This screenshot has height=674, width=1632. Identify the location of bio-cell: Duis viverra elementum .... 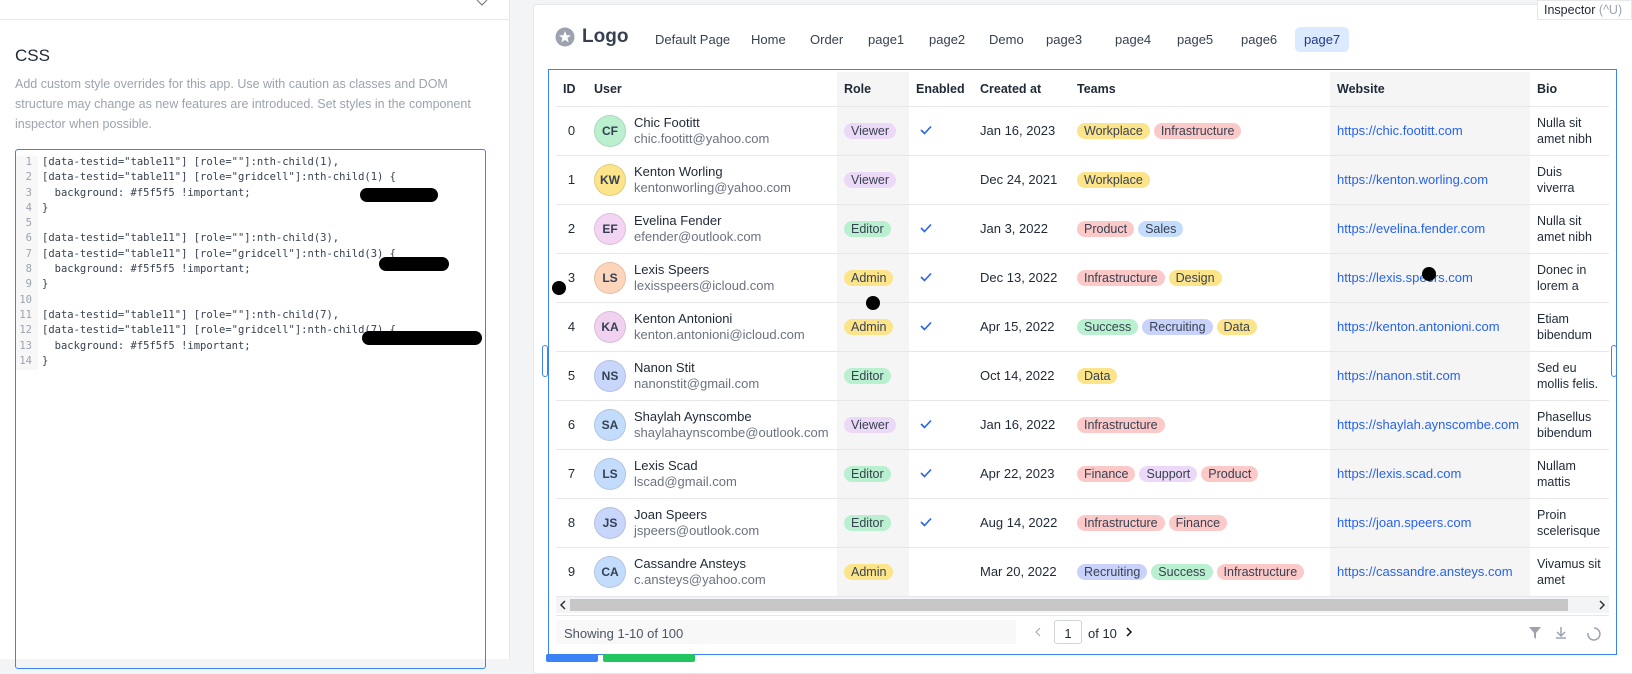
(1569, 180).